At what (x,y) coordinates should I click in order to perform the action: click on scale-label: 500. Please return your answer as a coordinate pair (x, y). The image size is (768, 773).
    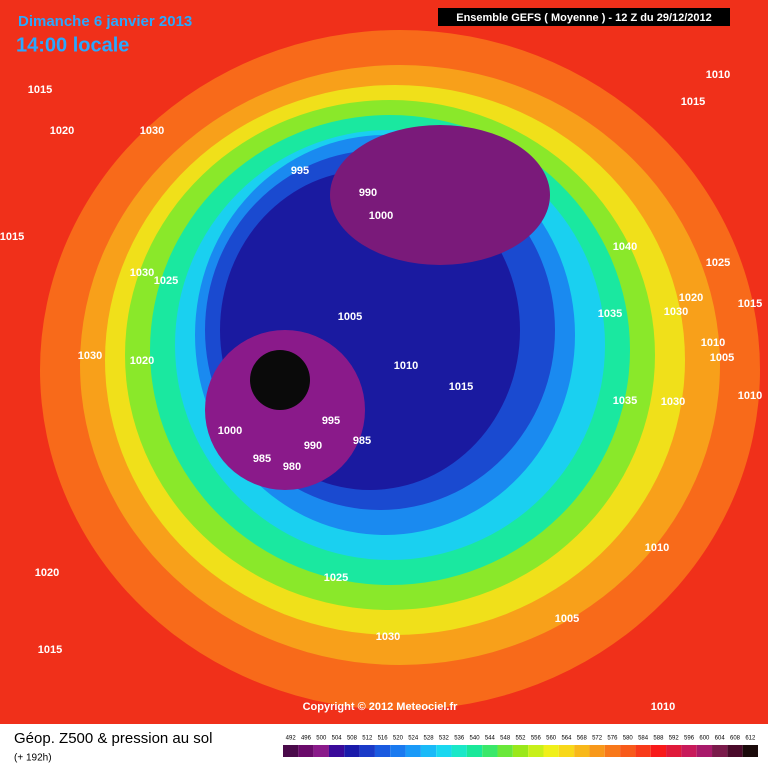
    Looking at the image, I should click on (321, 739).